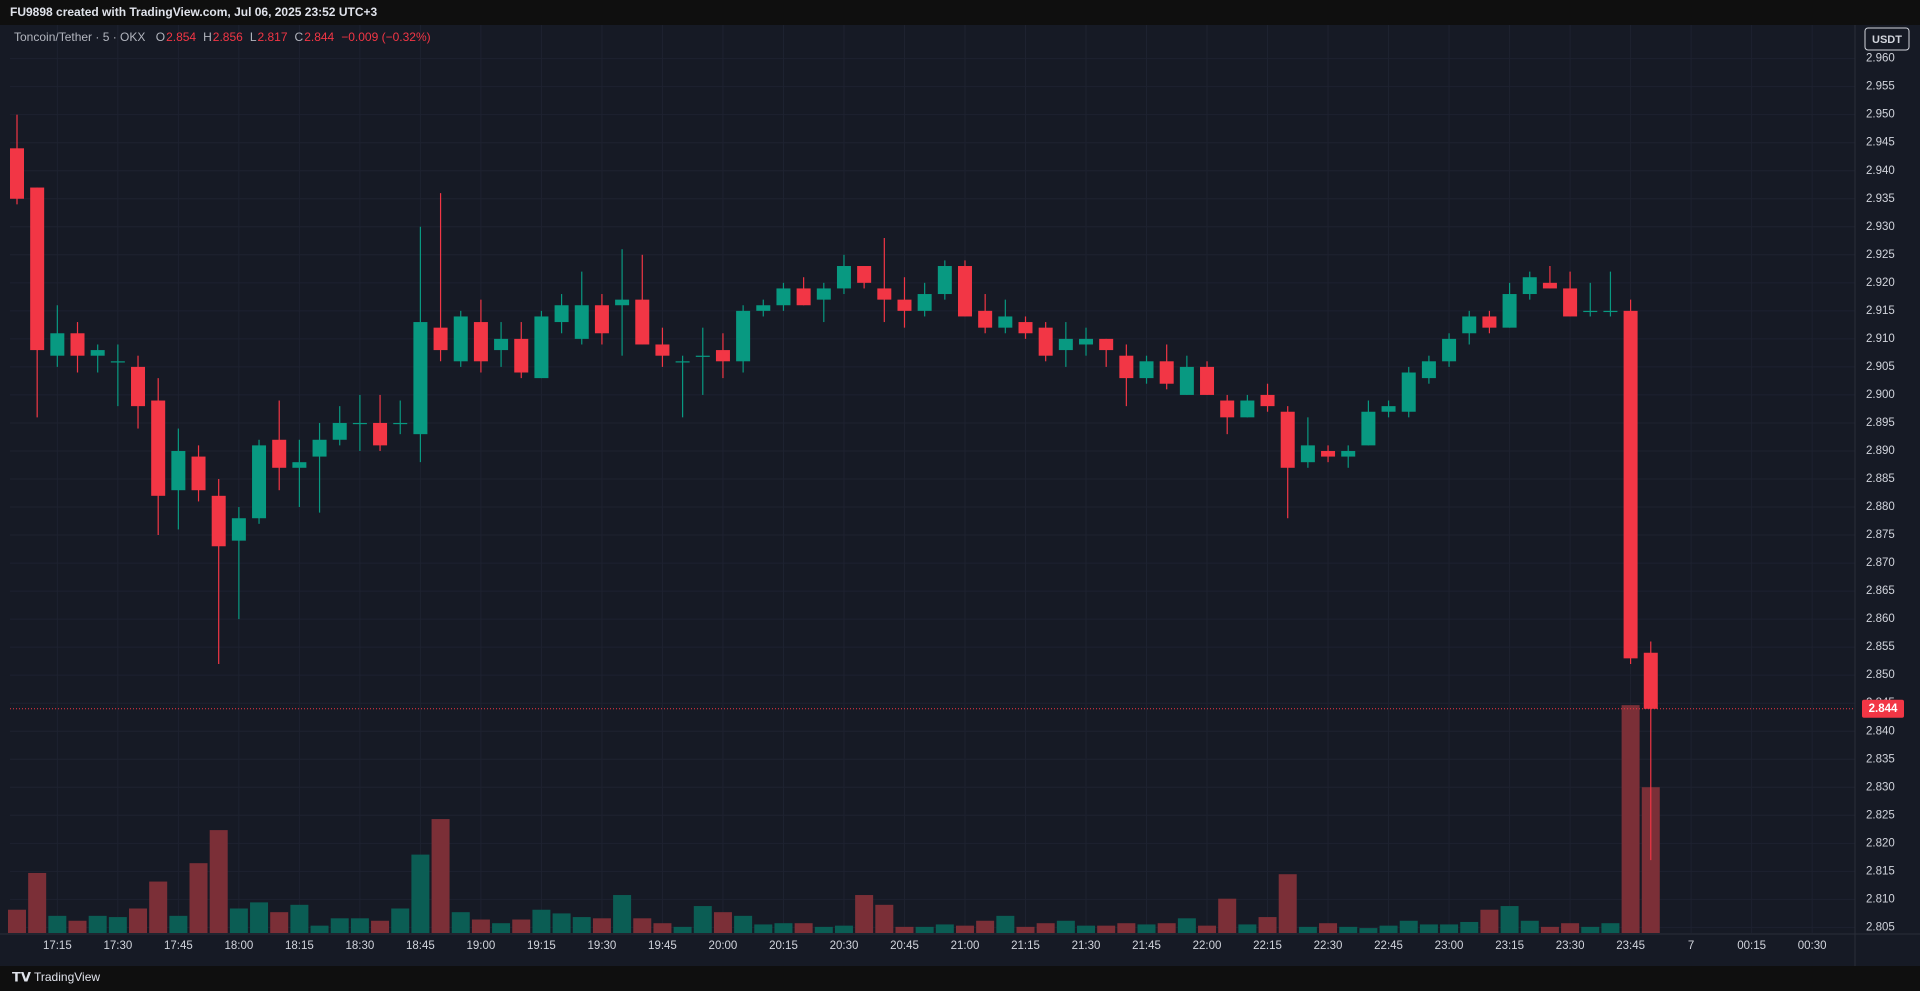 The width and height of the screenshot is (1920, 991). Describe the element at coordinates (21, 976) in the screenshot. I see `footer-logo-mark: 𝗧𝗩` at that location.